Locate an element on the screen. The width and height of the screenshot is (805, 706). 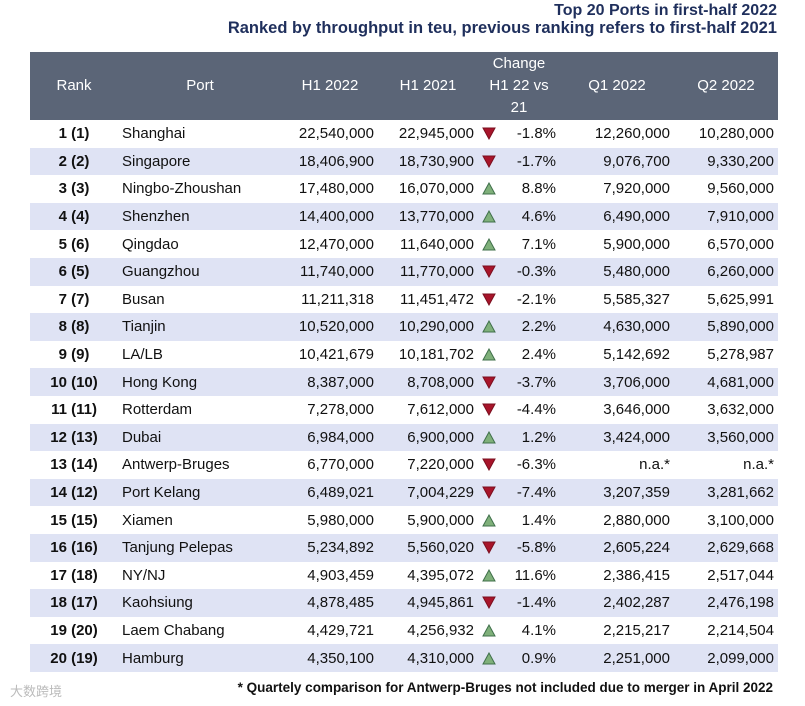
change-value: 8.8% is located at coordinates (538, 189).